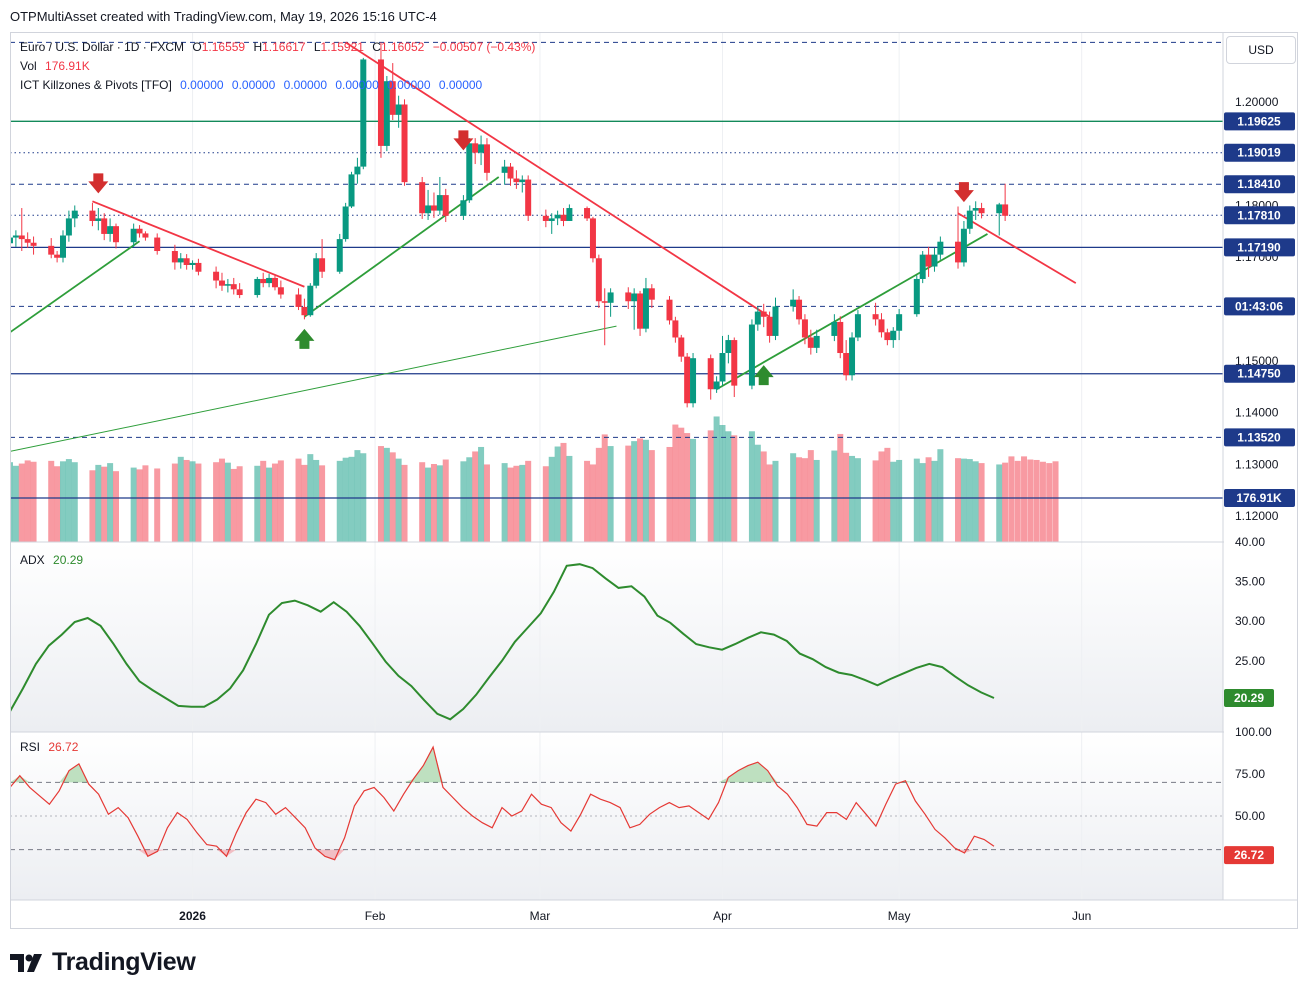 Image resolution: width=1308 pixels, height=997 pixels. I want to click on symbol-title: Euro / U.S. Dollar · 1D · FXCM, so click(102, 47).